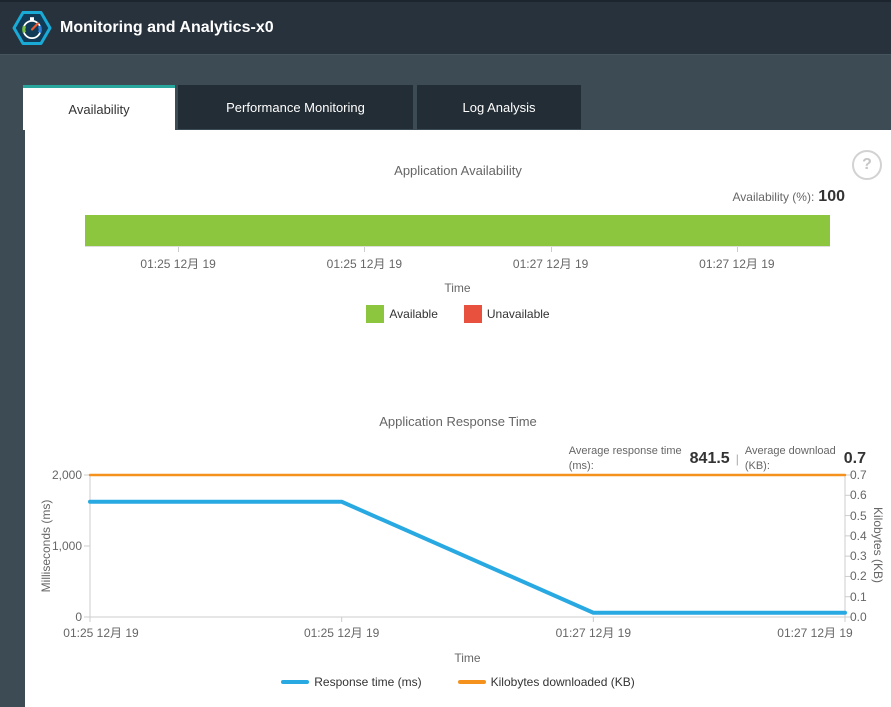  What do you see at coordinates (32, 28) in the screenshot?
I see `stopwatch-gauge-logo-icon` at bounding box center [32, 28].